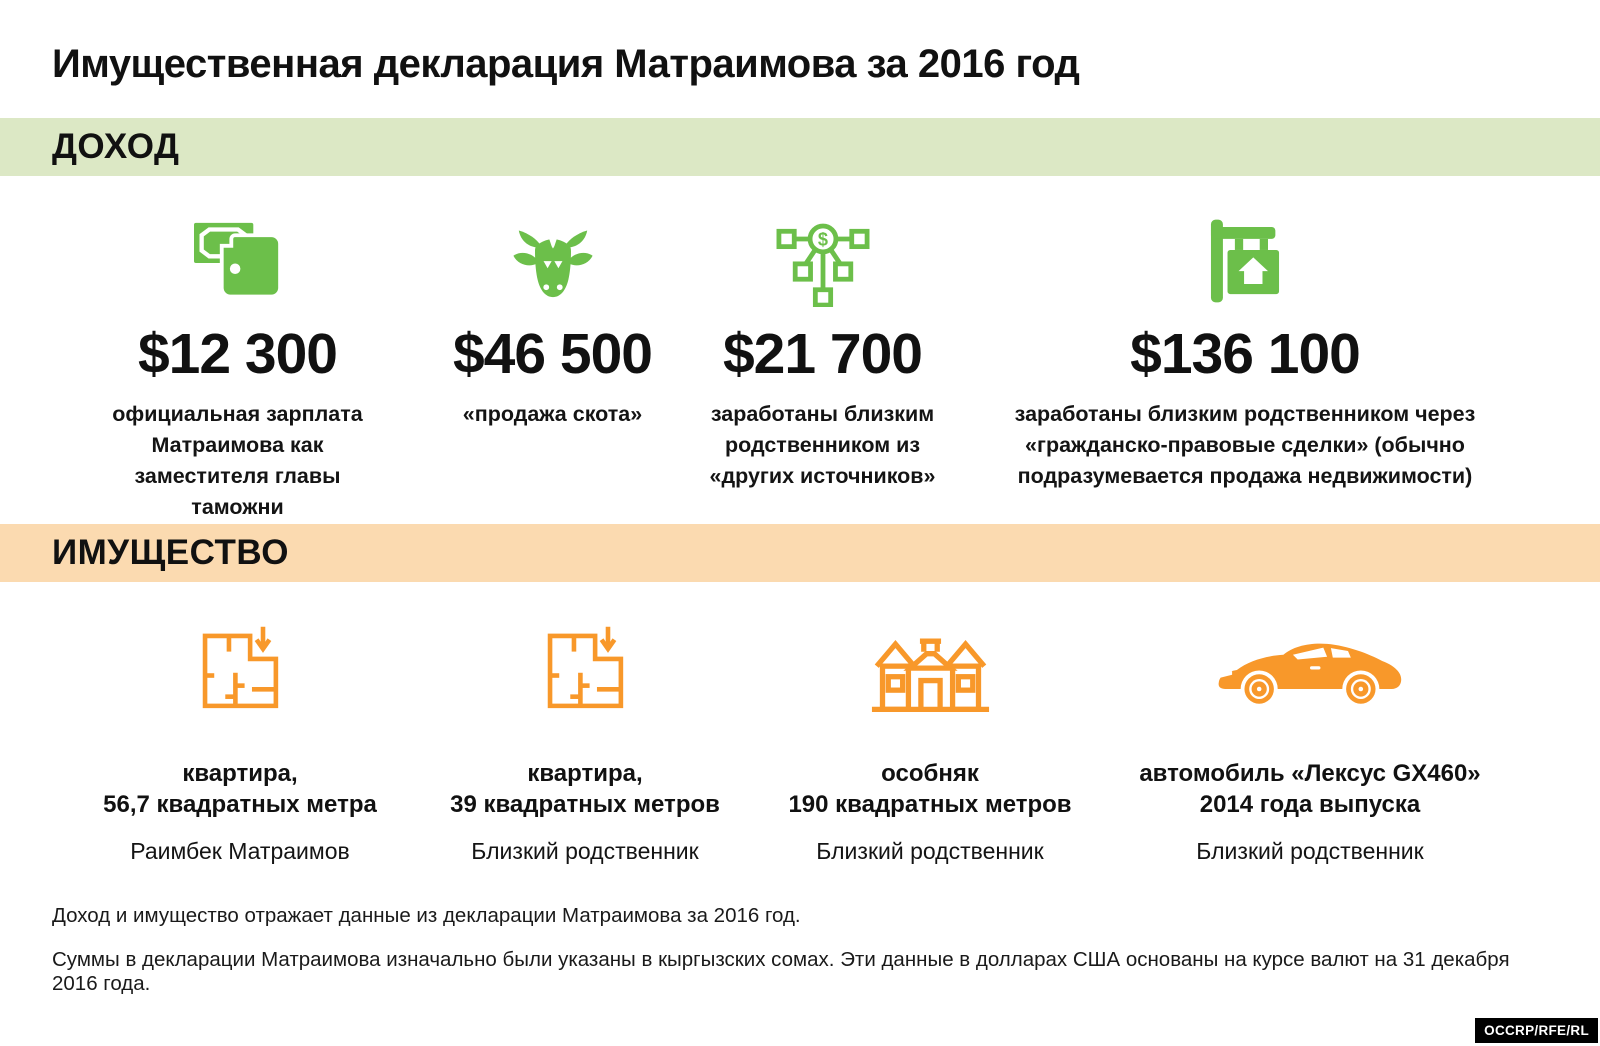 The width and height of the screenshot is (1600, 1046). Describe the element at coordinates (800, 553) in the screenshot. I see `property-section-band: ИМУЩЕСТВО` at that location.